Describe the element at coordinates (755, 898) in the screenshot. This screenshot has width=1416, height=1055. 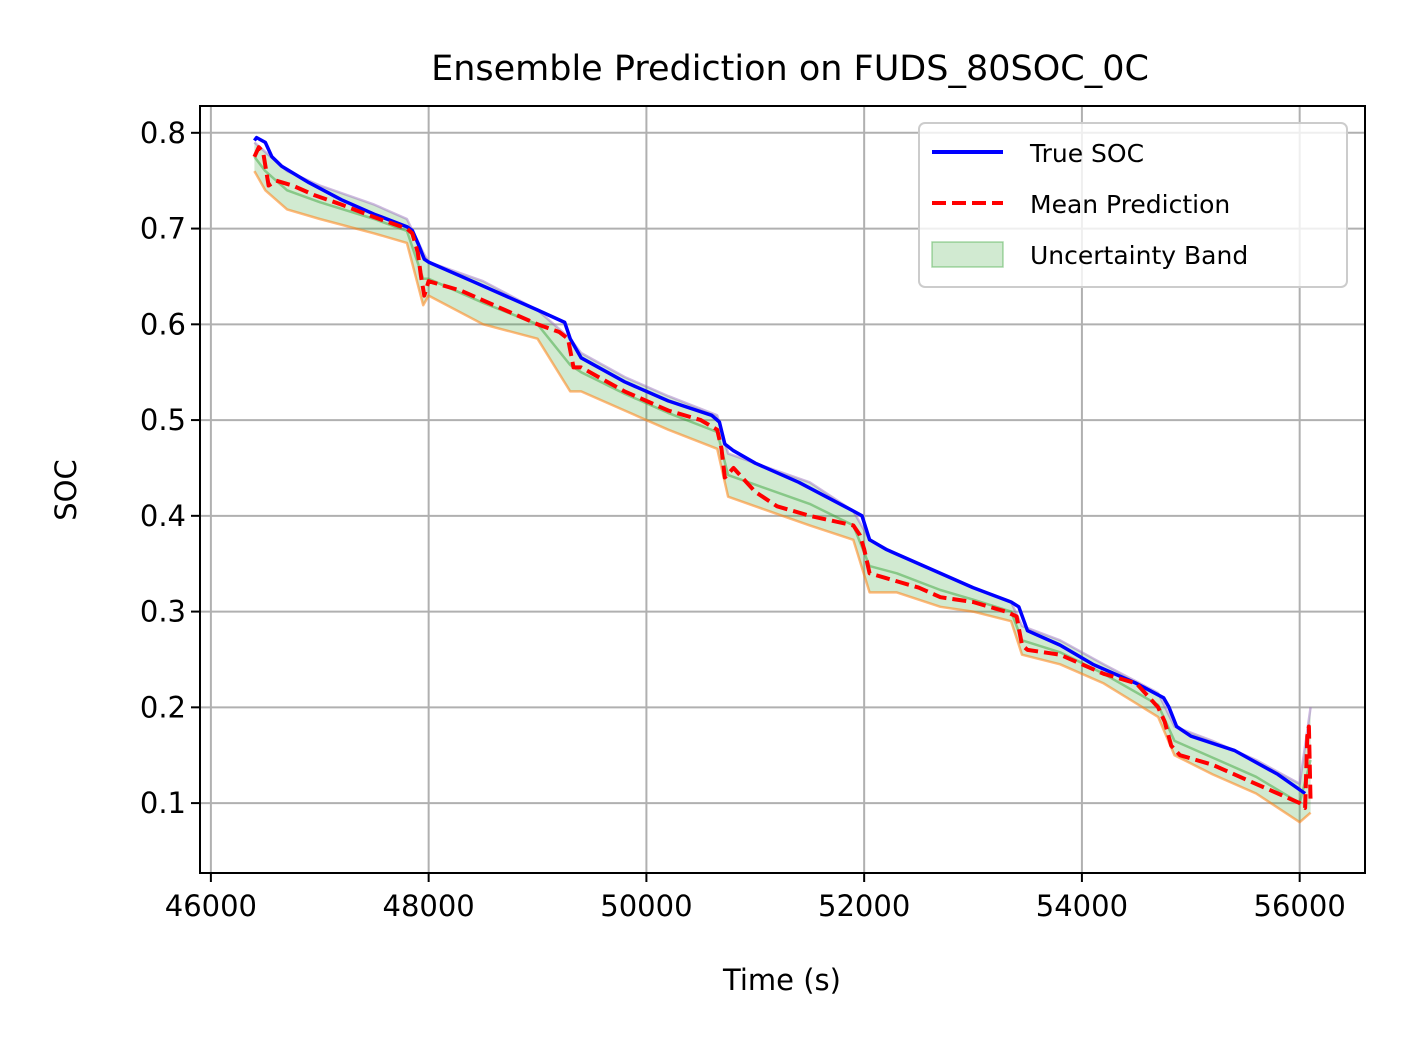
I see `x-axis-ticks: 46000 48000 50000 52000 54000 56000` at that location.